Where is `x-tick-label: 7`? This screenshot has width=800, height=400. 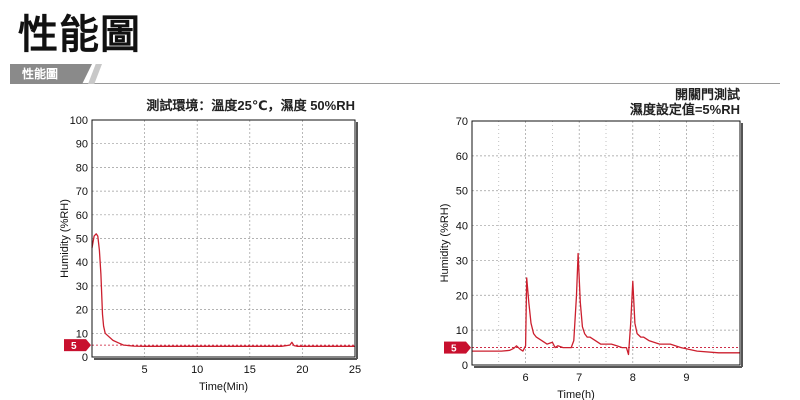
x-tick-label: 7 is located at coordinates (579, 378).